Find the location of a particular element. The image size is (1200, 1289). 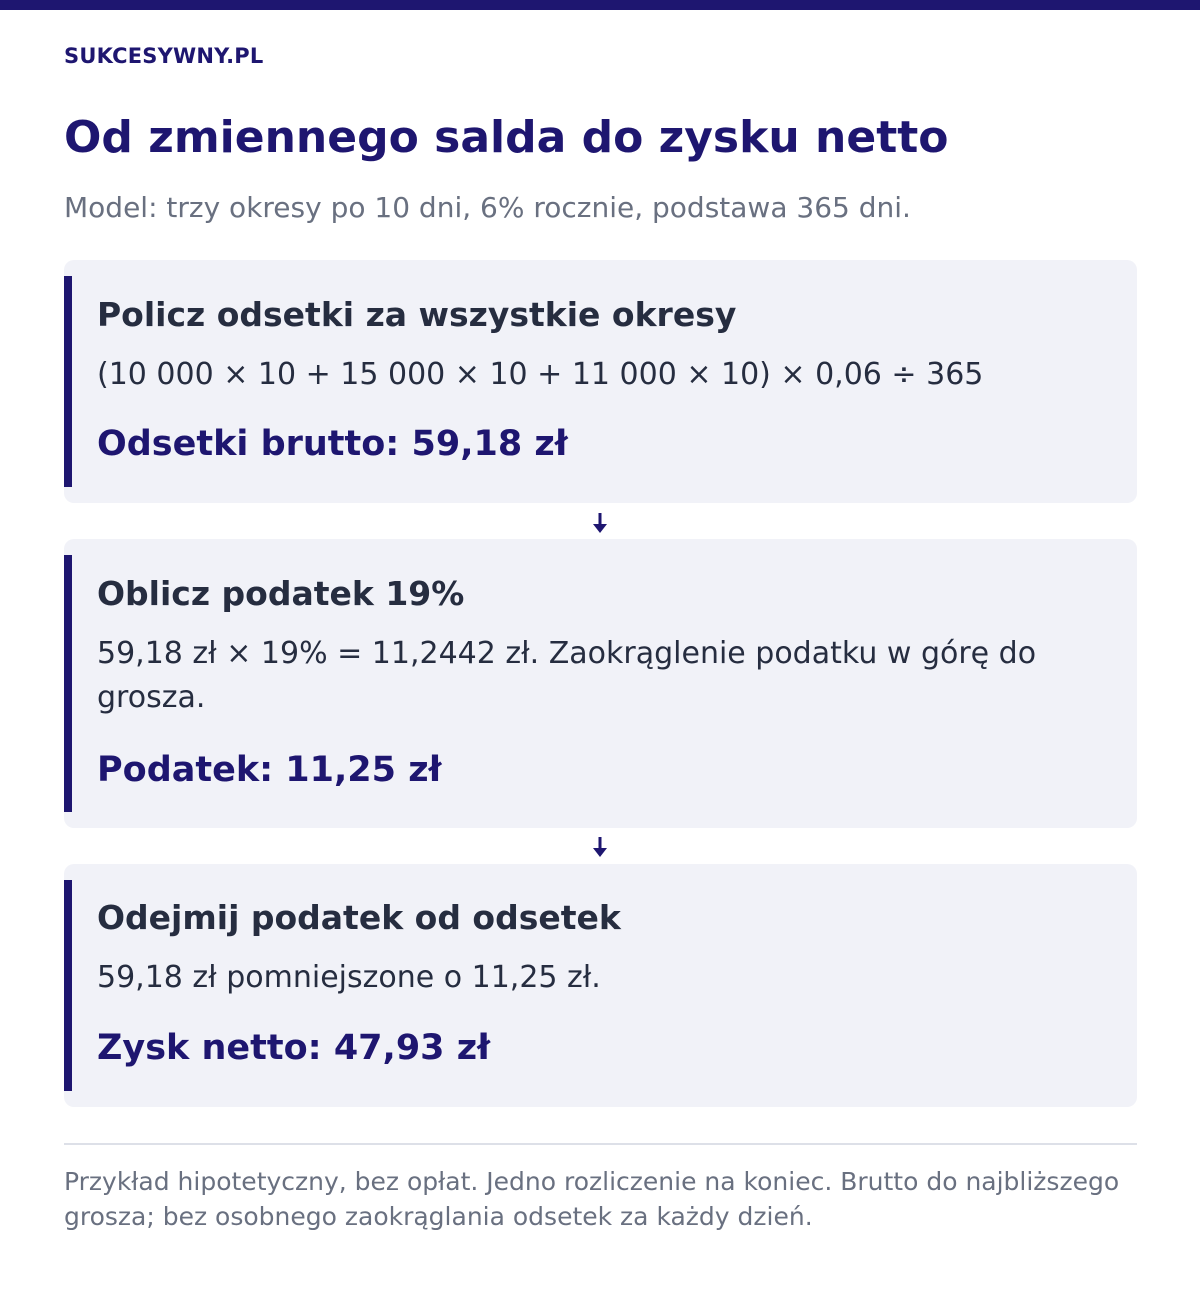

step-title: Oblicz podatek 19% is located at coordinates (281, 593).